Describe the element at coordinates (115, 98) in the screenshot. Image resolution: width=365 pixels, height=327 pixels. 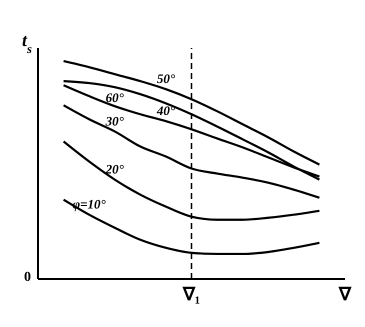
I see `series-label: 60°` at that location.